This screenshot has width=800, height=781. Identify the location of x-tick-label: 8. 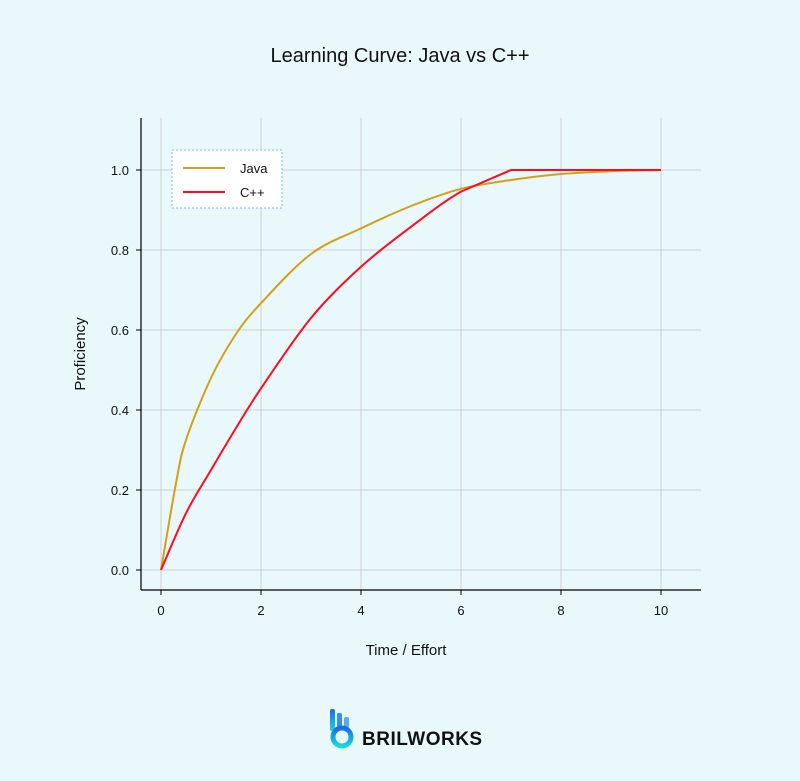
(560, 610).